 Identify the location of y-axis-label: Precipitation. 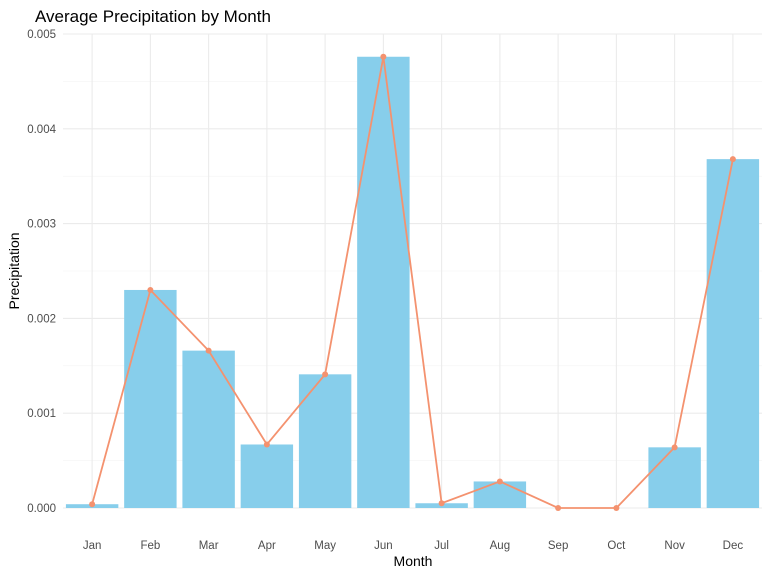
(14, 270).